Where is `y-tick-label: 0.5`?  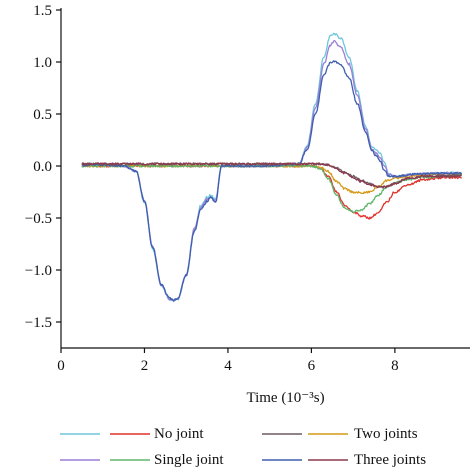 y-tick-label: 0.5 is located at coordinates (42, 115).